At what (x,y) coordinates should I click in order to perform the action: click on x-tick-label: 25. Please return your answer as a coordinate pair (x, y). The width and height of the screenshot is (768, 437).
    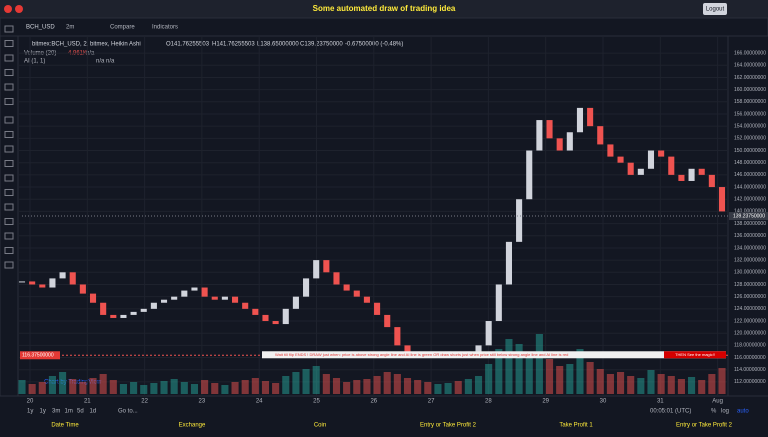
    Looking at the image, I should click on (316, 402).